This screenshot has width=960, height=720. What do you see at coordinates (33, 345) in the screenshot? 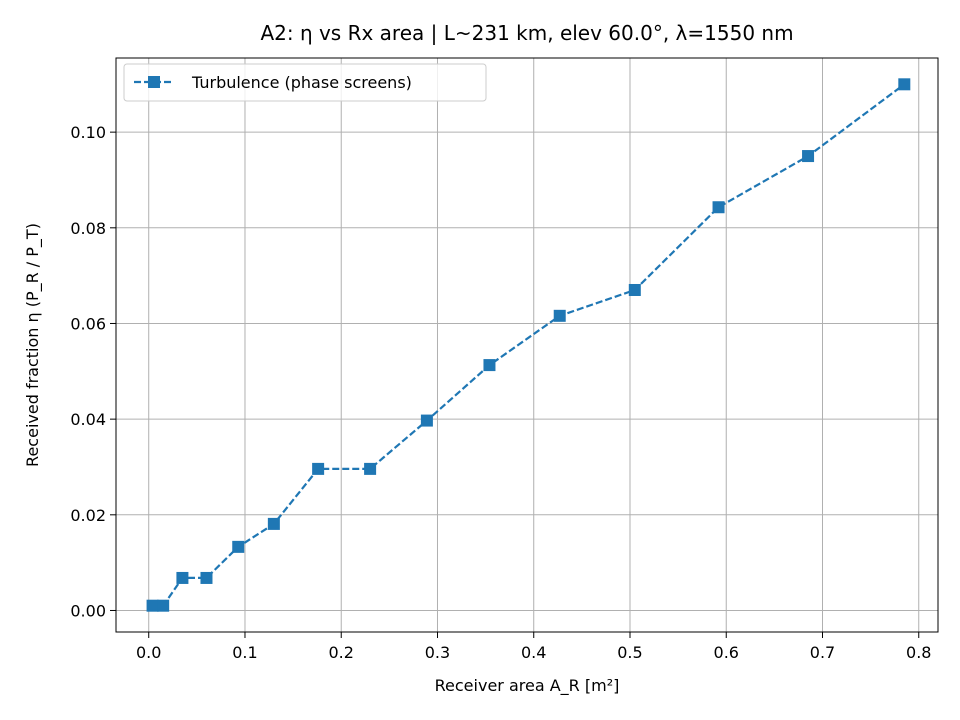
I see `y-axis-label: Received fraction η (P_R / P_T)` at bounding box center [33, 345].